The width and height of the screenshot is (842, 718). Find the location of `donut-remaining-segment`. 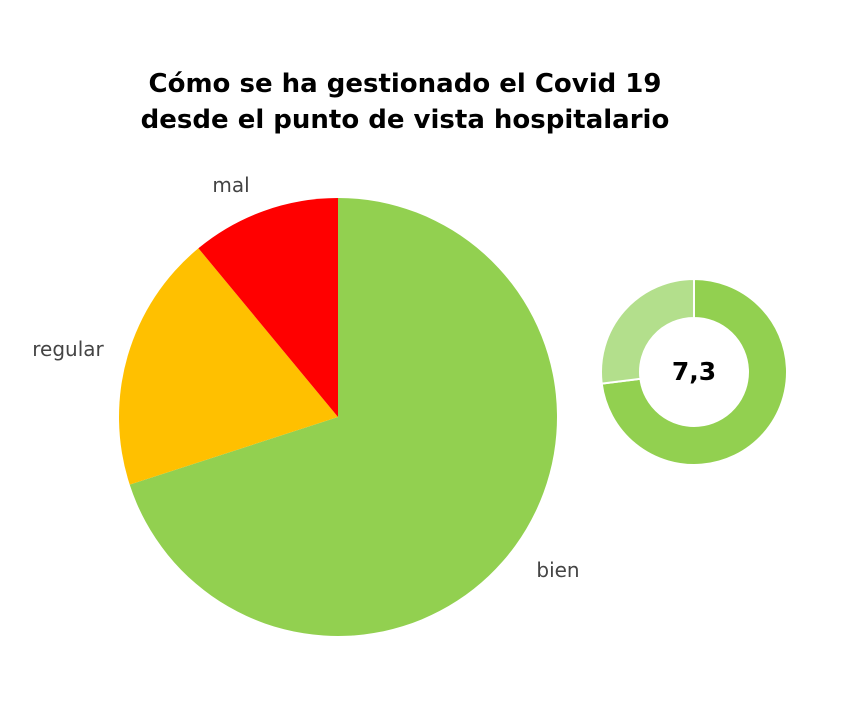

donut-remaining-segment is located at coordinates (647, 331).